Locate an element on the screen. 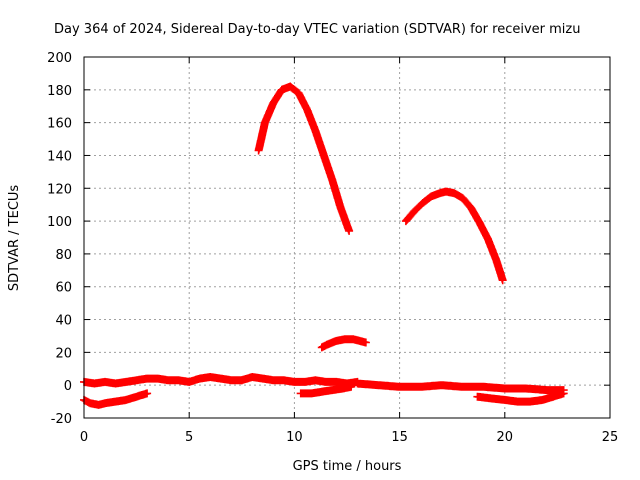  y-tick-label: 0 is located at coordinates (68, 386).